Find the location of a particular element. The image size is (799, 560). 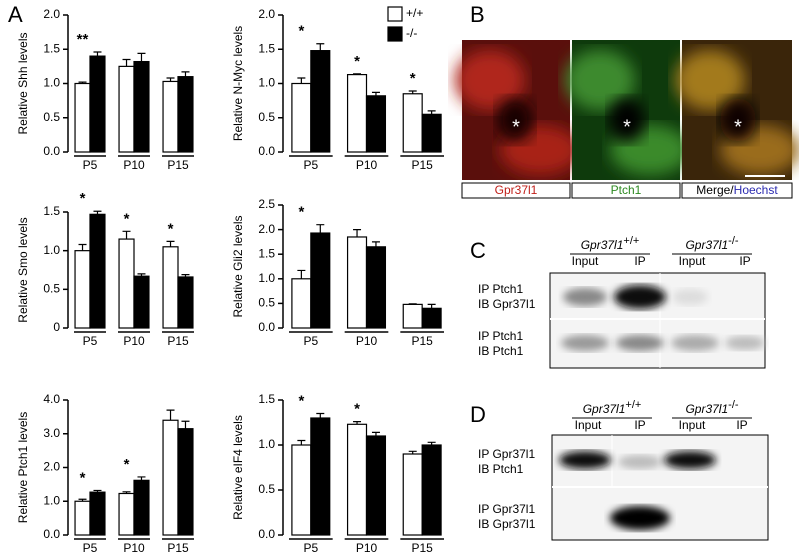

bar-chart: 0 0.5 1.0 1.5 Relative Smo levels P5 * P10 * P15 * is located at coordinates (105, 269).